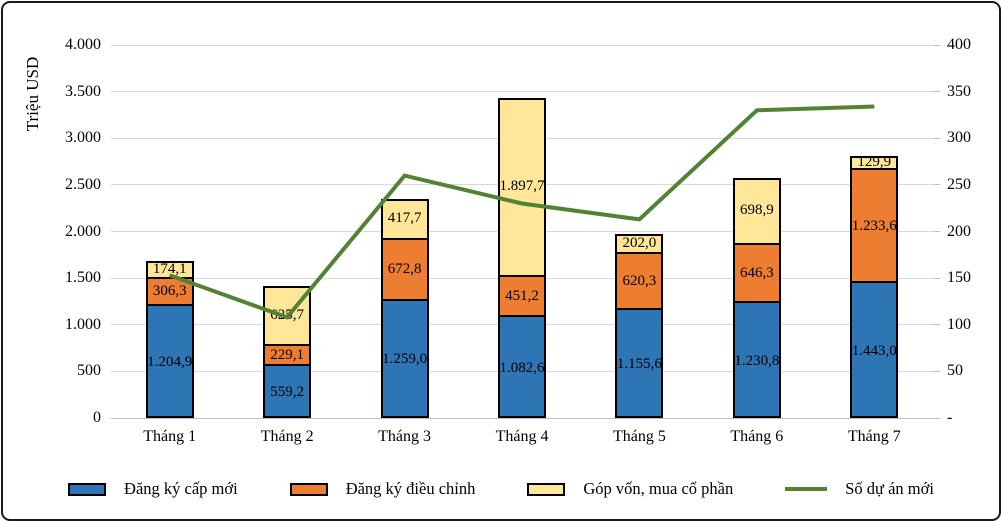 This screenshot has width=1002, height=522. Describe the element at coordinates (950, 417) in the screenshot. I see `right-axis-tick-label: -` at that location.